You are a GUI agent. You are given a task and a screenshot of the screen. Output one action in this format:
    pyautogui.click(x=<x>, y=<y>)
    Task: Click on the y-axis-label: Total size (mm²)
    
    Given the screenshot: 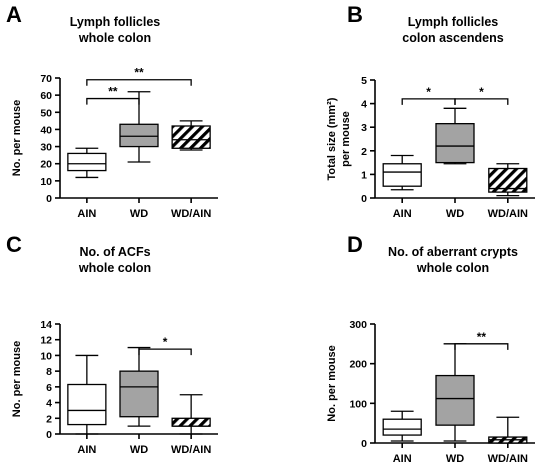 What is the action you would take?
    pyautogui.click(x=332, y=138)
    